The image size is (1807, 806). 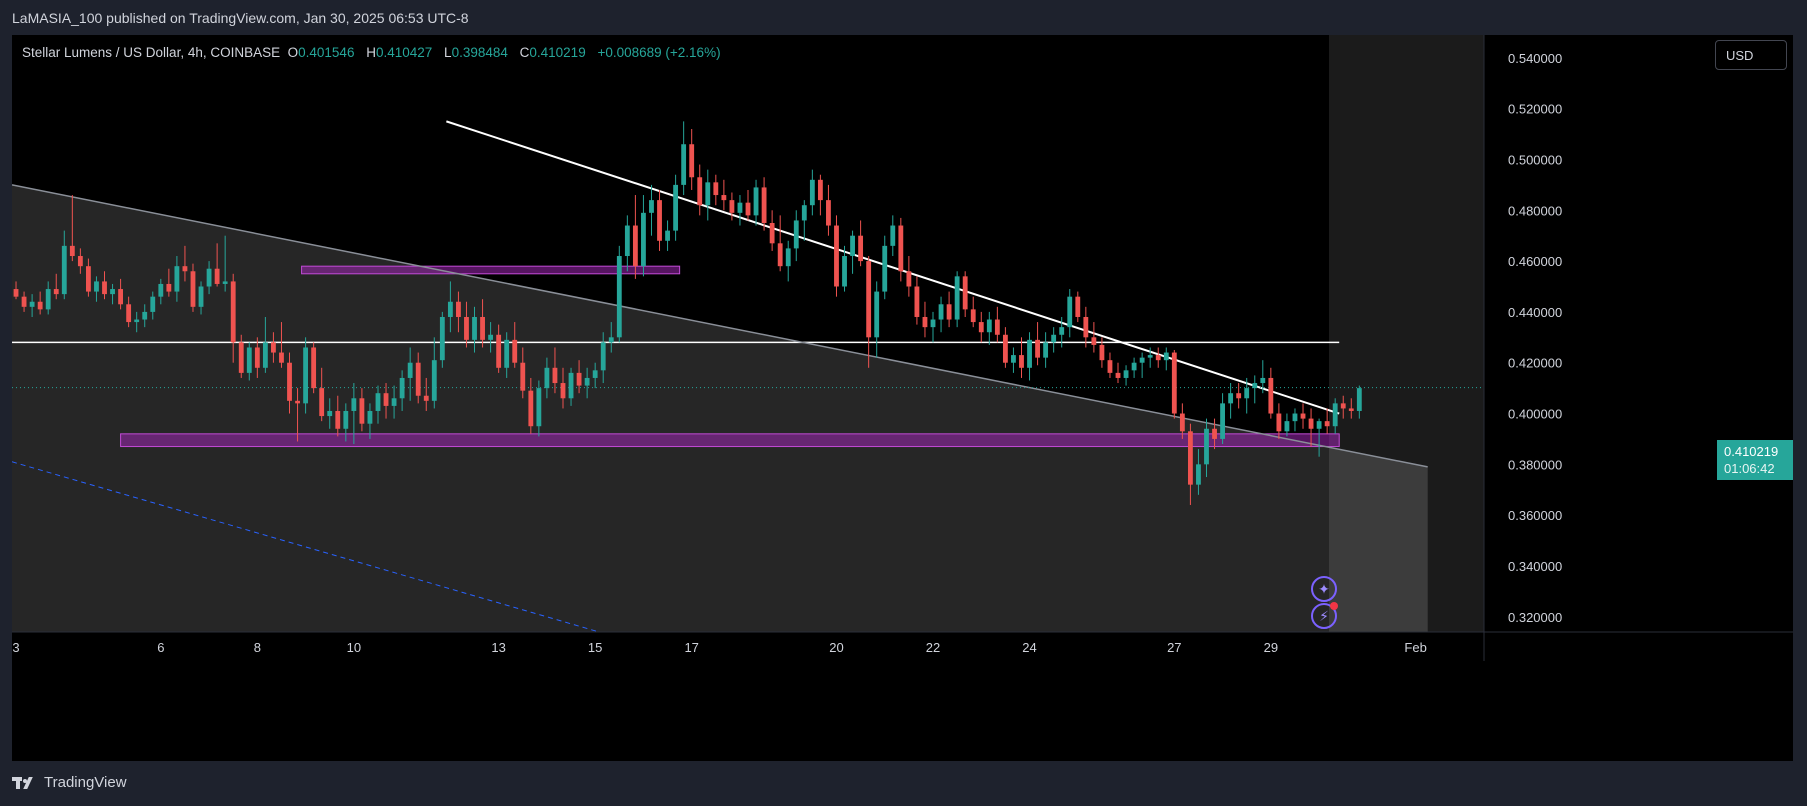 What do you see at coordinates (557, 52) in the screenshot?
I see `close-value: 0.410219` at bounding box center [557, 52].